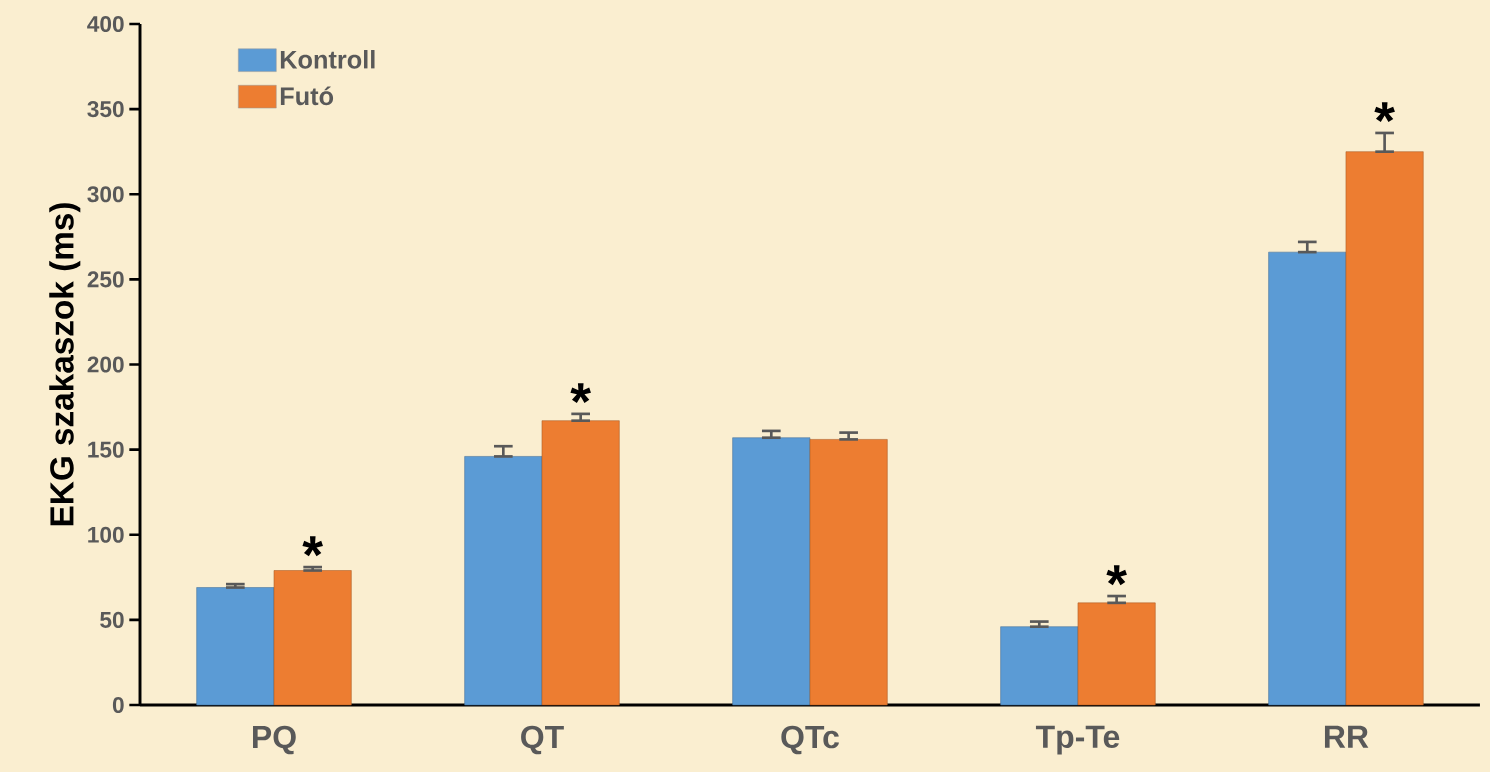 The image size is (1490, 772). Describe the element at coordinates (106, 534) in the screenshot. I see `y-tick-label: 100` at that location.